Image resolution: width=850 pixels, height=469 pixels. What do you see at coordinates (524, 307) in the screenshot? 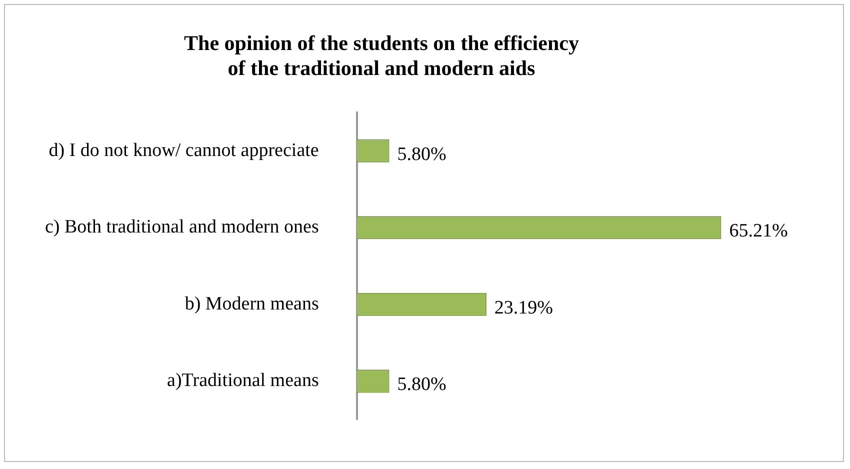
I see `data-label: 23.19%` at bounding box center [524, 307].